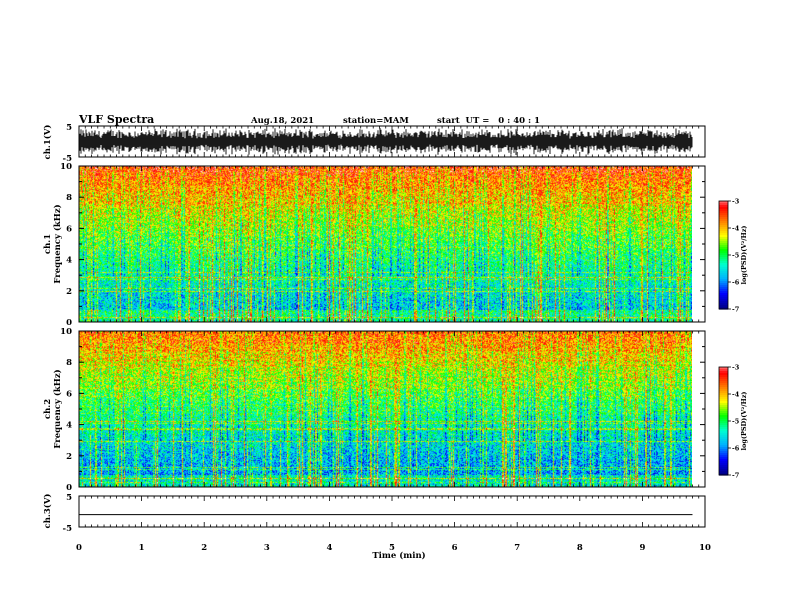  Describe the element at coordinates (736, 368) in the screenshot. I see `ch2-colorbar-tick-label: -3` at that location.